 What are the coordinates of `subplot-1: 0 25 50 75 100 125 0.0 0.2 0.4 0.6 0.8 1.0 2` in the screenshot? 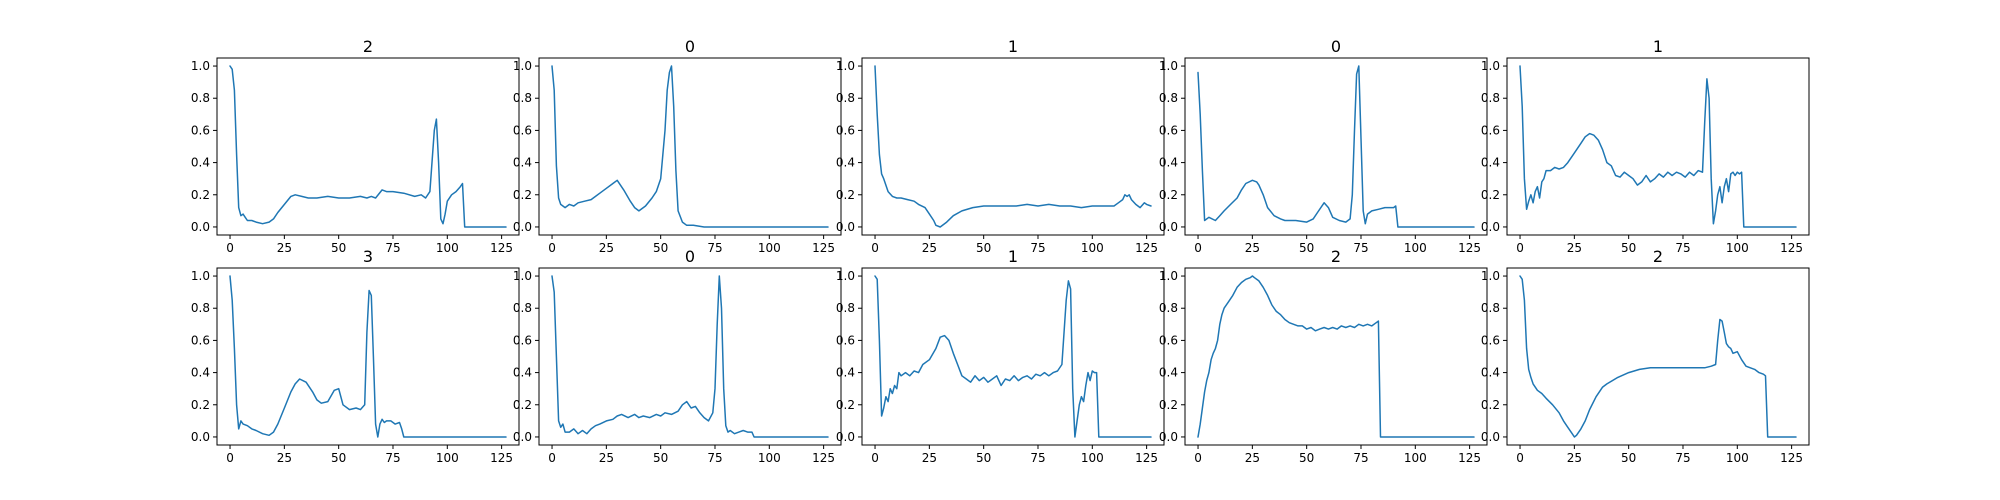 It's located at (355, 146).